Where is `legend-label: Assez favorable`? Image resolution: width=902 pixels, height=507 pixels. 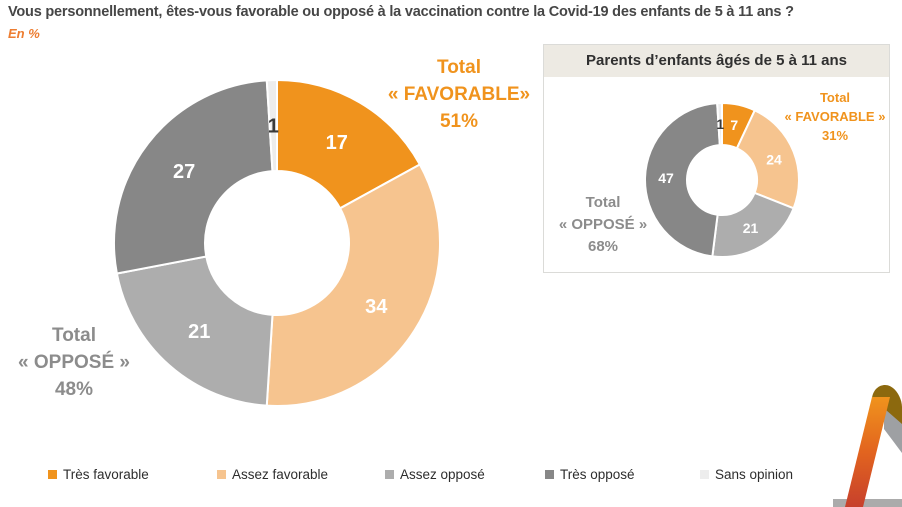 legend-label: Assez favorable is located at coordinates (280, 474).